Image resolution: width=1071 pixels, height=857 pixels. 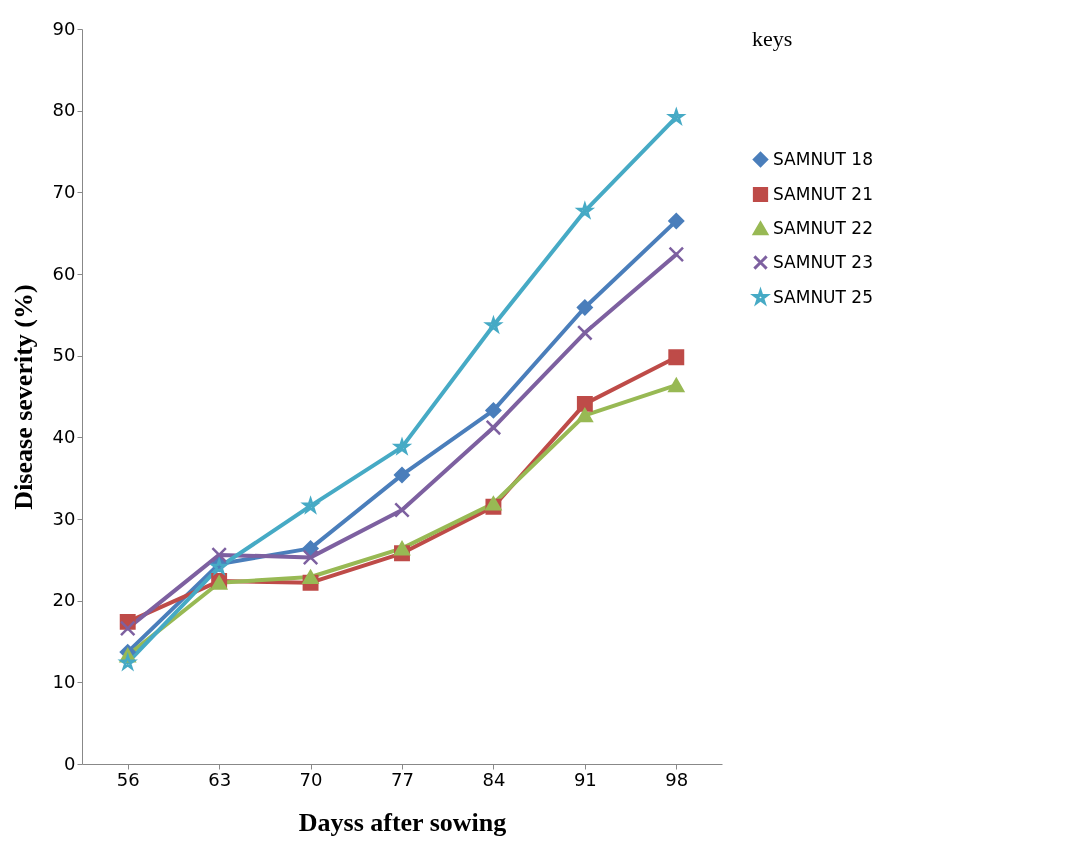 What do you see at coordinates (823, 193) in the screenshot?
I see `legend-label: SAMNUT 21` at bounding box center [823, 193].